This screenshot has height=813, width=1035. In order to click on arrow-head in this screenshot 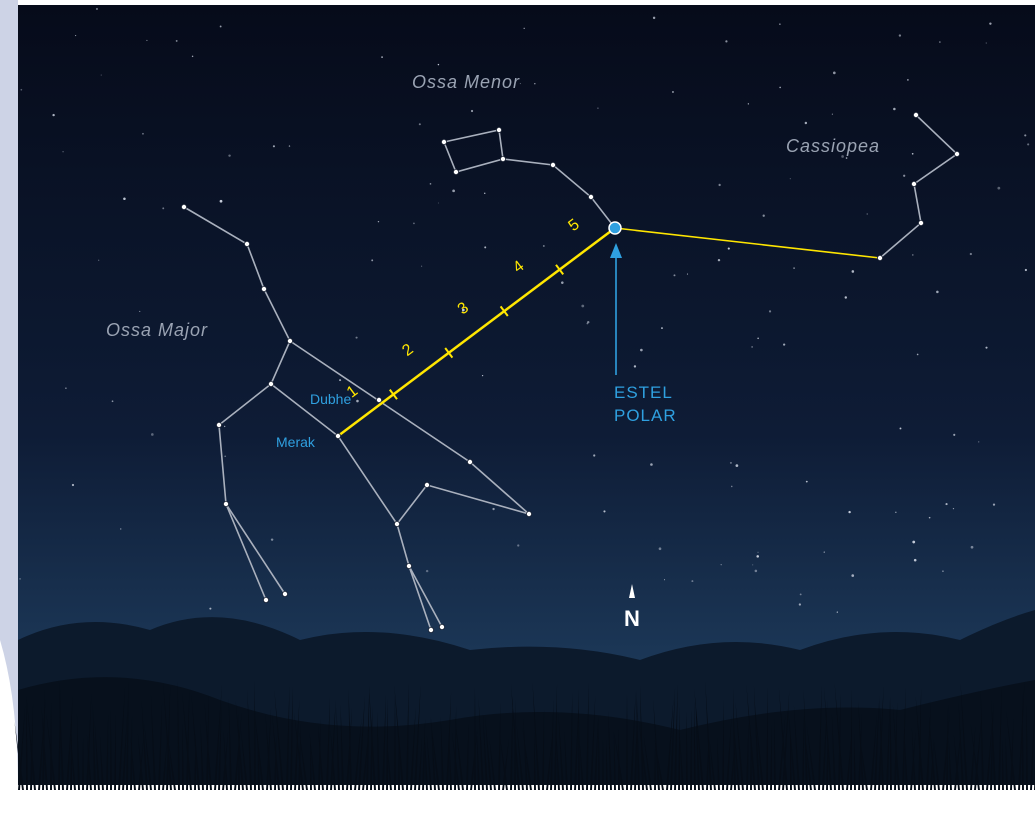, I will do `click(616, 250)`.